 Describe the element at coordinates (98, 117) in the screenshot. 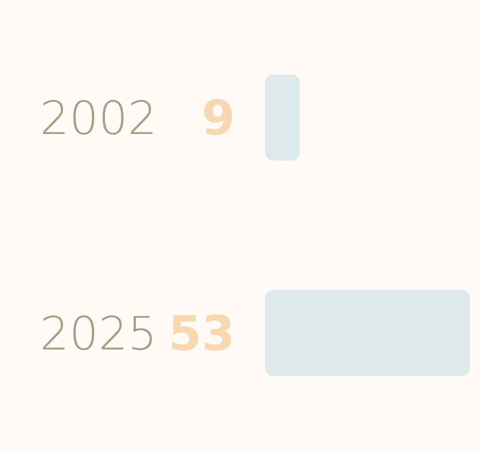

I see `y-tick-label: 2002` at that location.